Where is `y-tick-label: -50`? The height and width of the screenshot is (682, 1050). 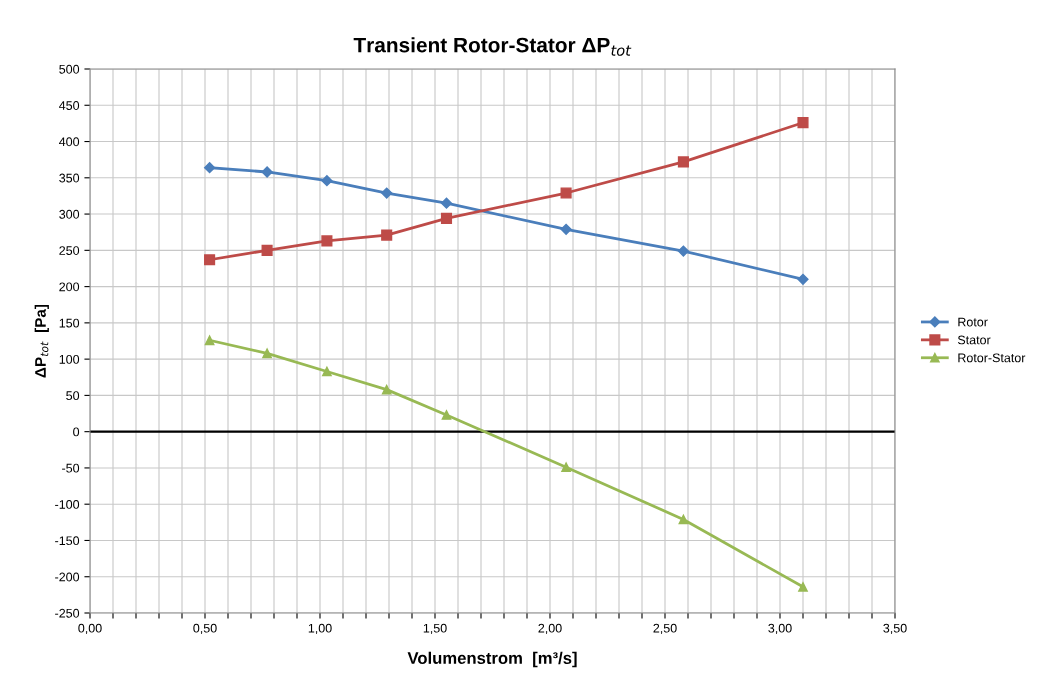 y-tick-label: -50 is located at coordinates (71, 468).